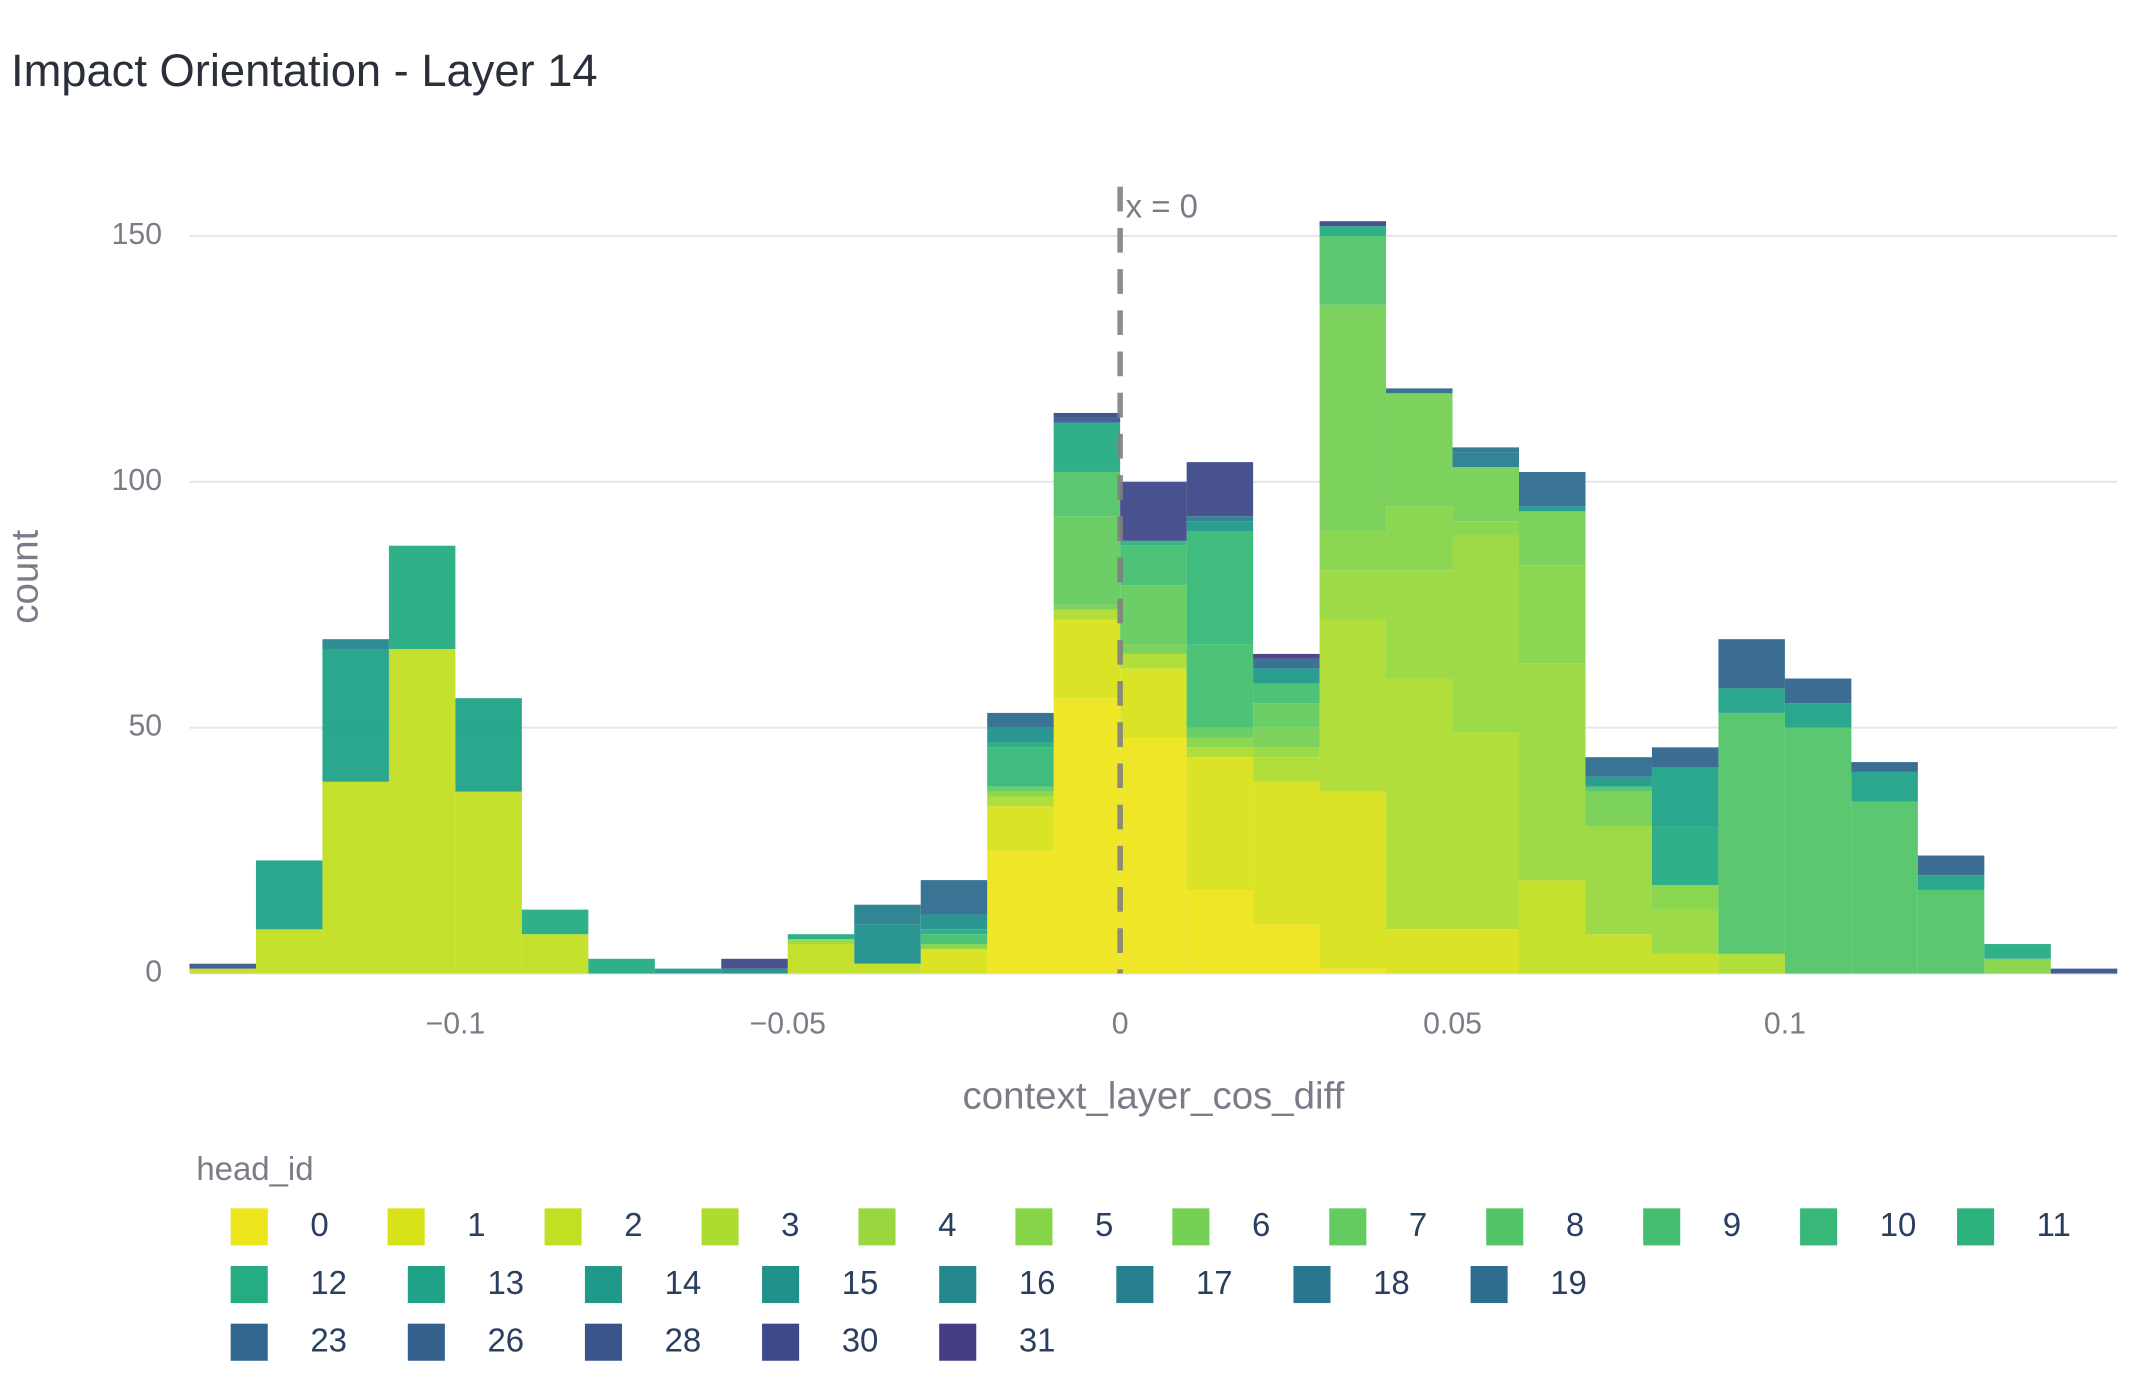  What do you see at coordinates (328, 1282) in the screenshot?
I see `legend-label: 12` at bounding box center [328, 1282].